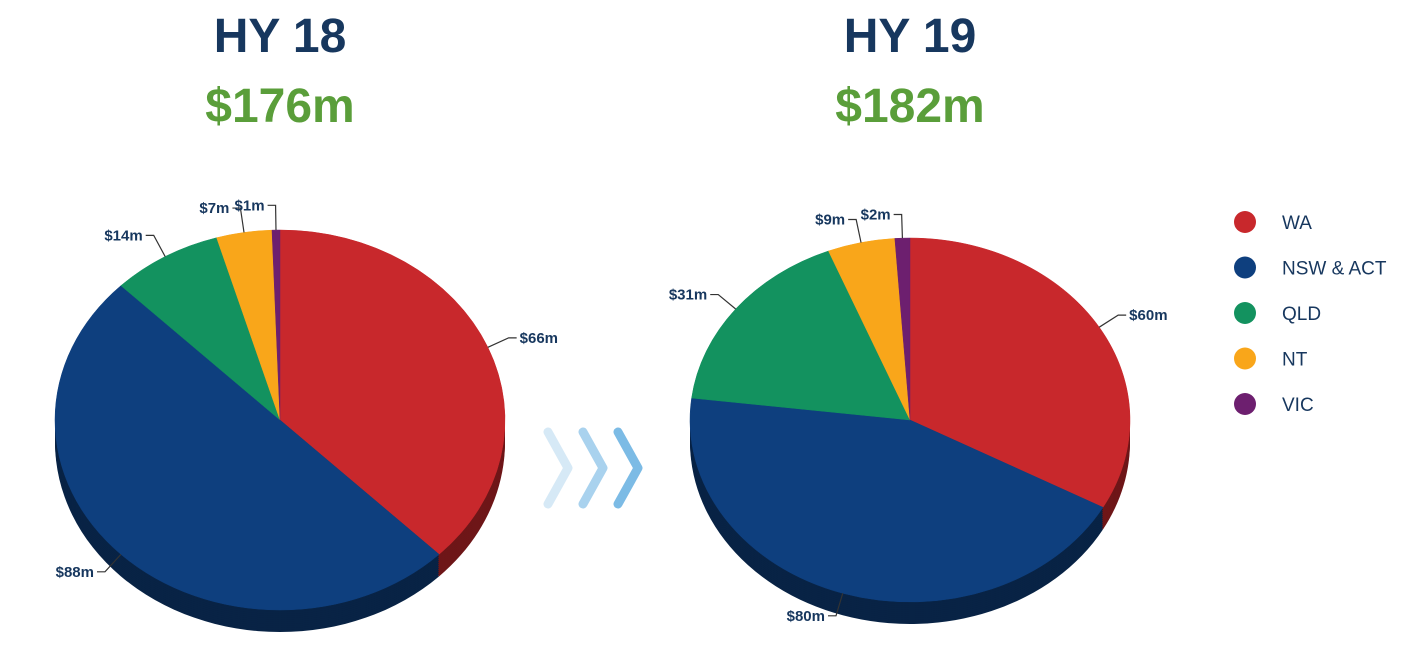 This screenshot has height=646, width=1411. I want to click on value-label: $2m, so click(876, 214).